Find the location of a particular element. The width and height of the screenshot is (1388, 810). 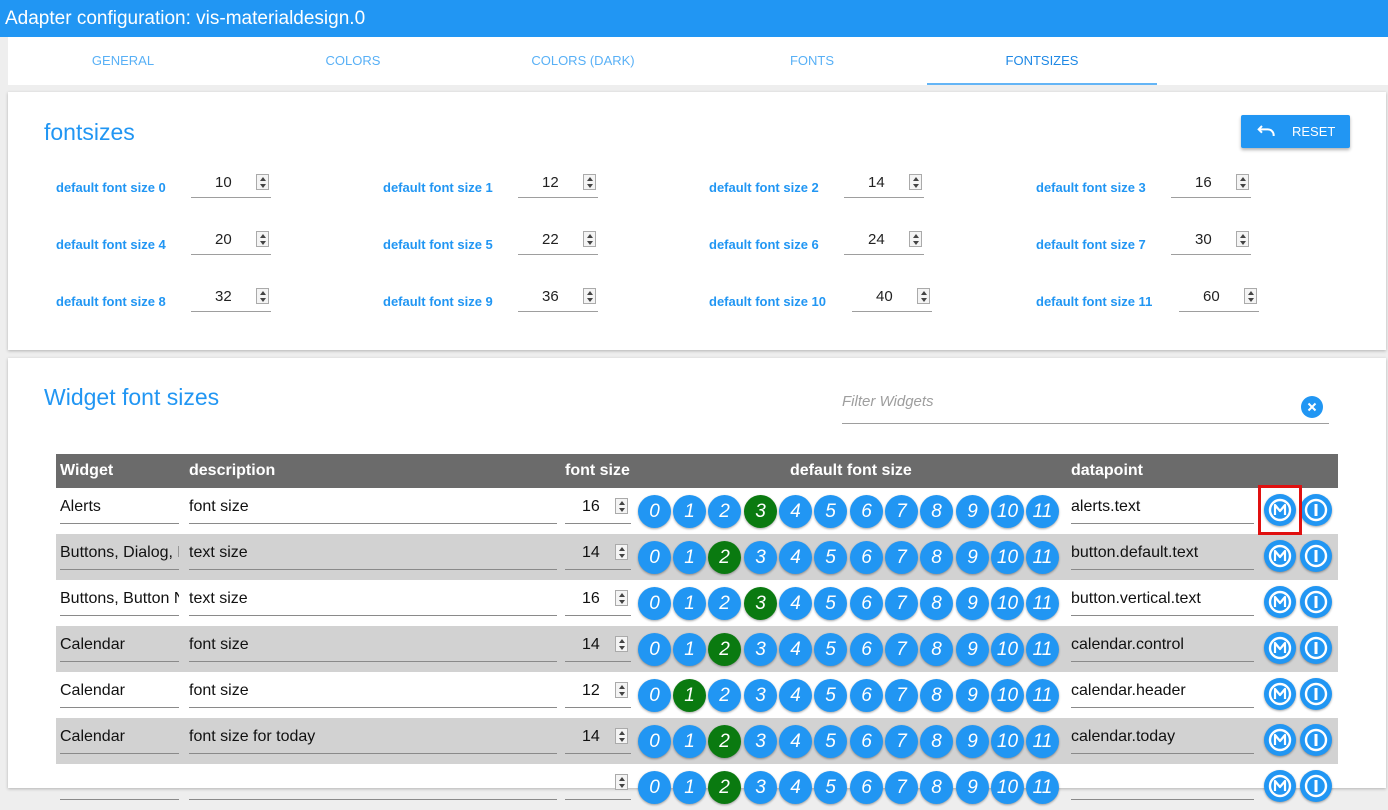

font-size-input-11: 60 is located at coordinates (1219, 297).